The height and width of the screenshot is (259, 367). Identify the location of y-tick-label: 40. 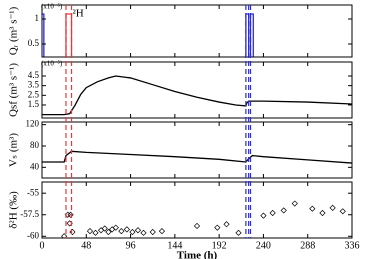
(35, 166).